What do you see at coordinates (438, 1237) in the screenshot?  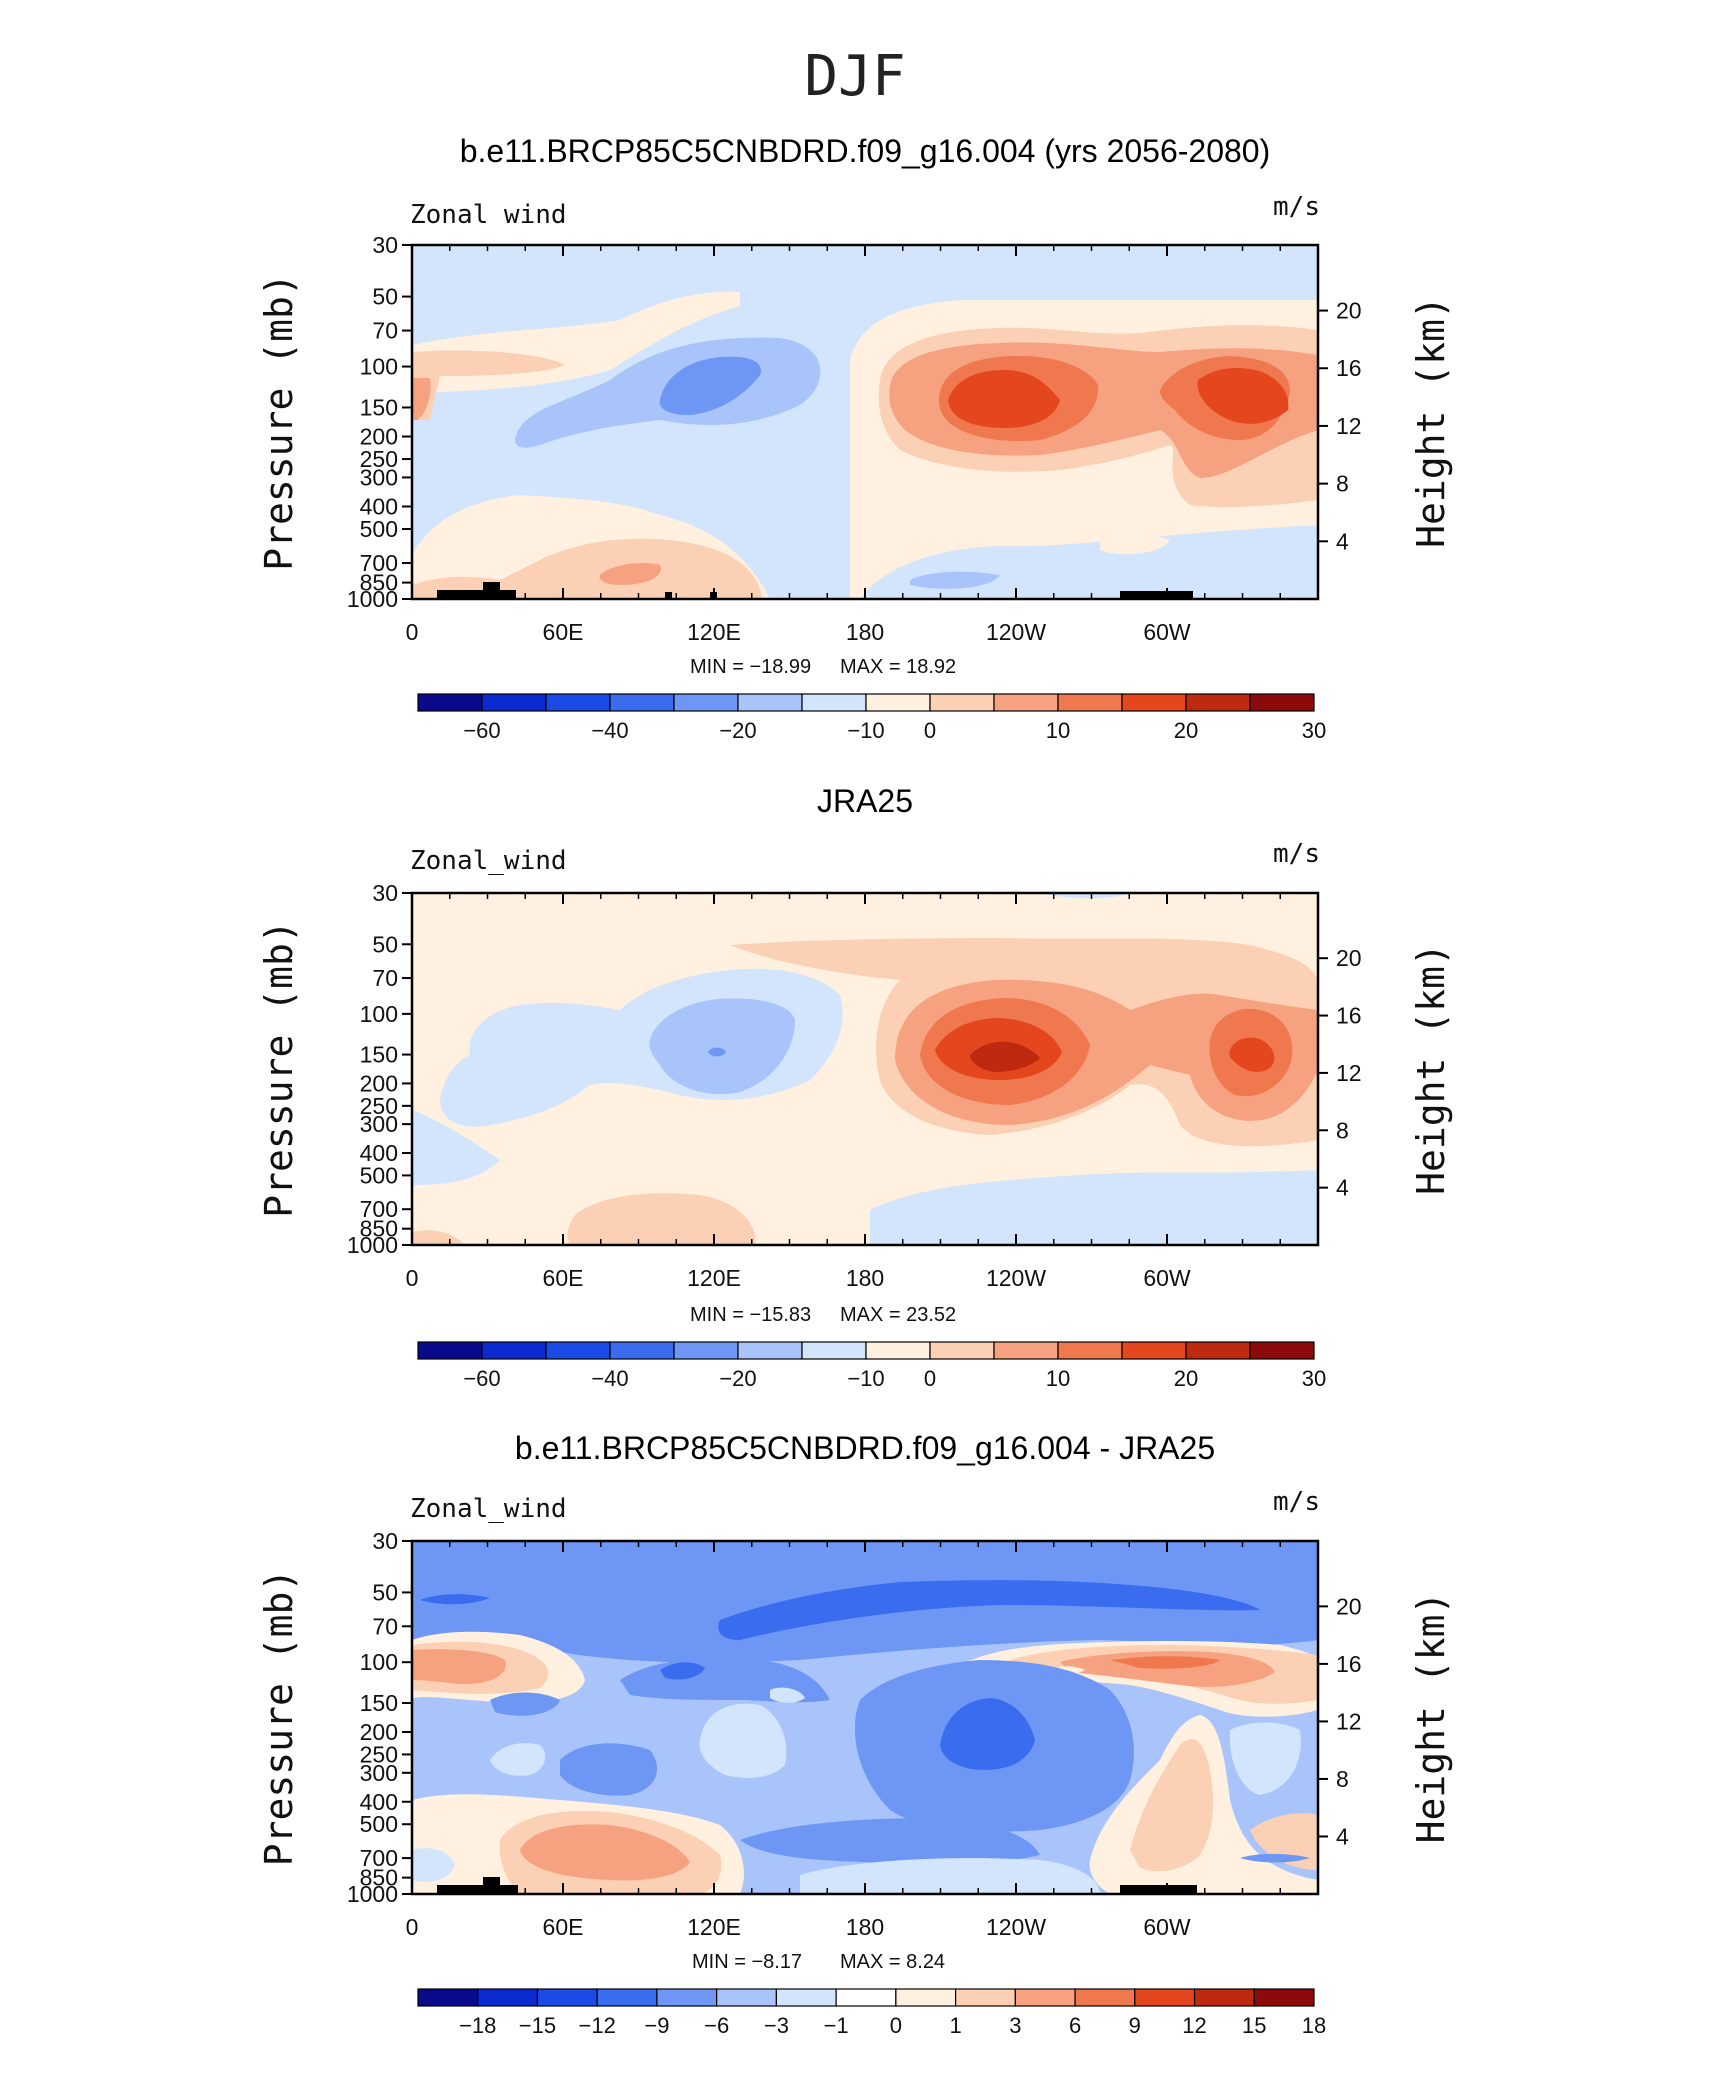 I see `panel-2-lower-positive-b` at bounding box center [438, 1237].